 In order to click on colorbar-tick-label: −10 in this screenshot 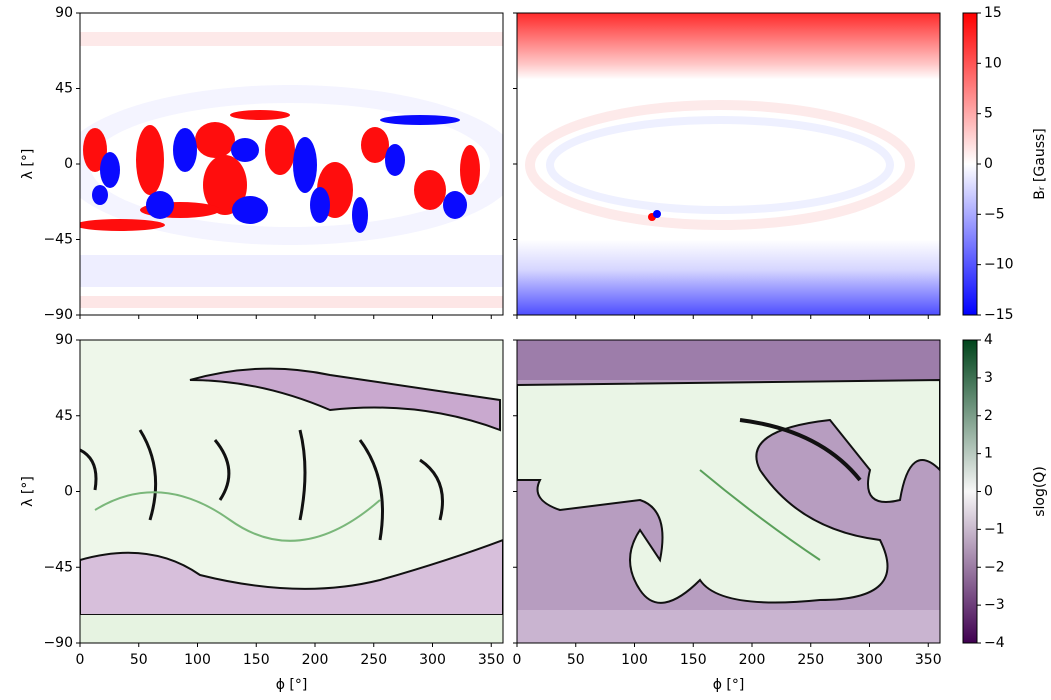, I will do `click(999, 265)`.